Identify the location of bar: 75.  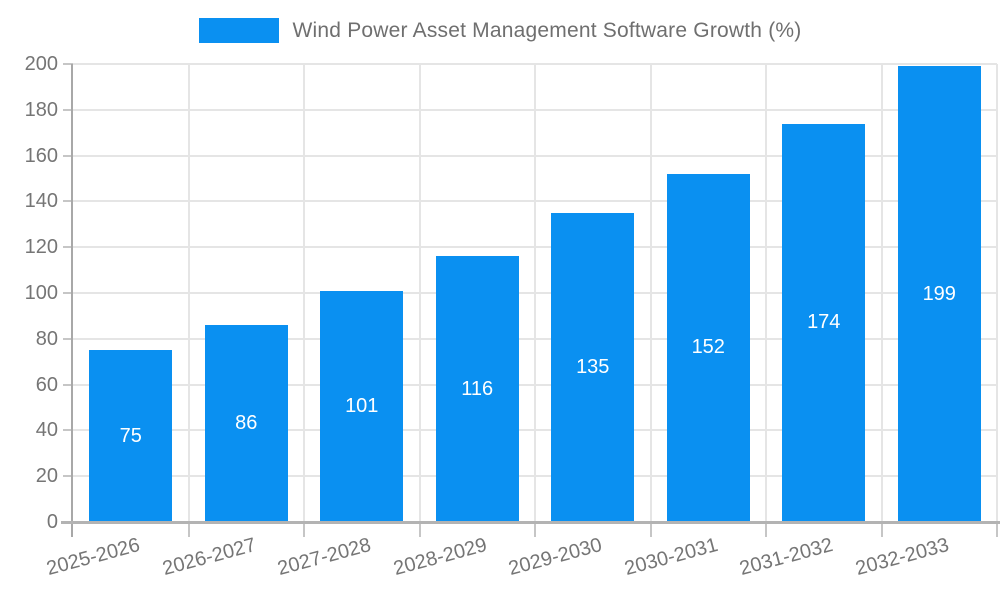
(131, 436).